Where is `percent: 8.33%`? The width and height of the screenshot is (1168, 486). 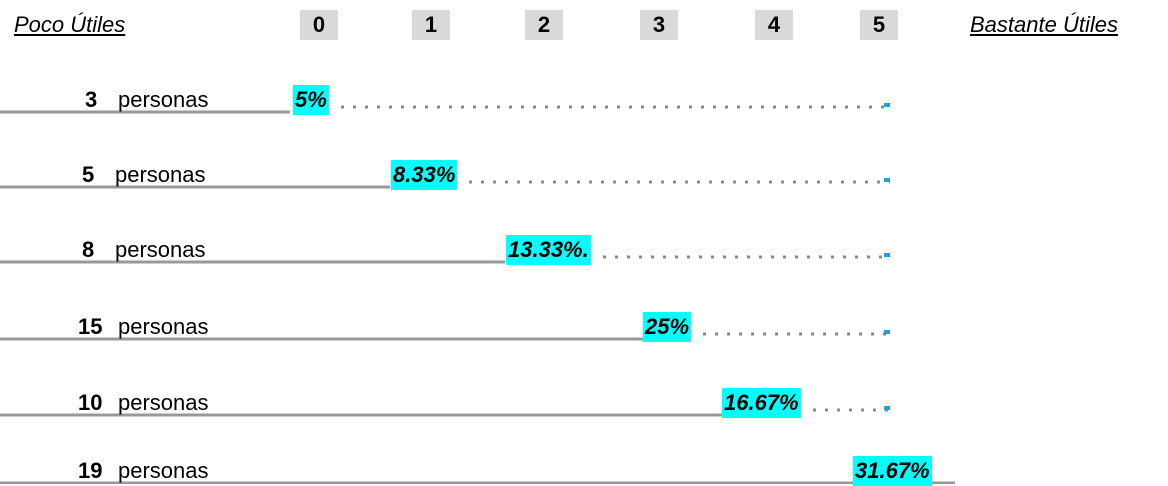 percent: 8.33% is located at coordinates (424, 175).